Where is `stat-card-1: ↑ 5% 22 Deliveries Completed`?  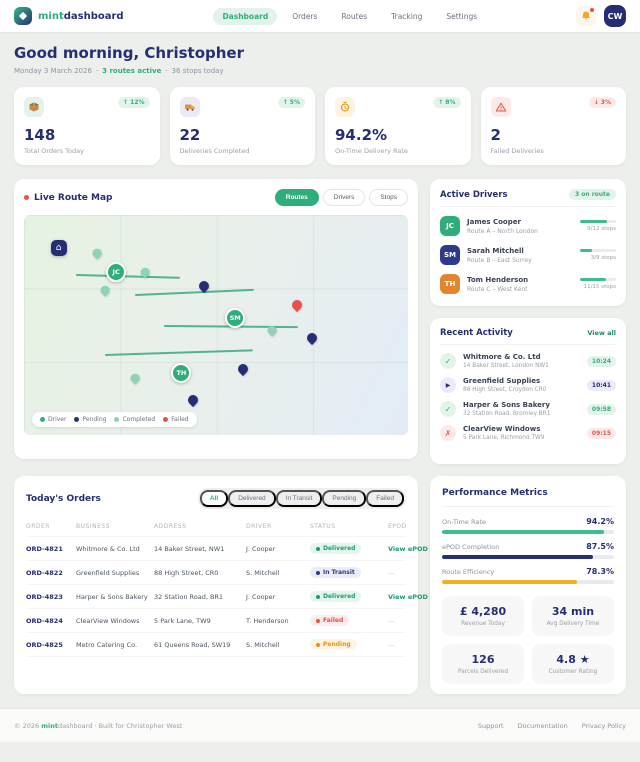
stat-card-1: ↑ 5% 22 Deliveries Completed is located at coordinates (242, 126).